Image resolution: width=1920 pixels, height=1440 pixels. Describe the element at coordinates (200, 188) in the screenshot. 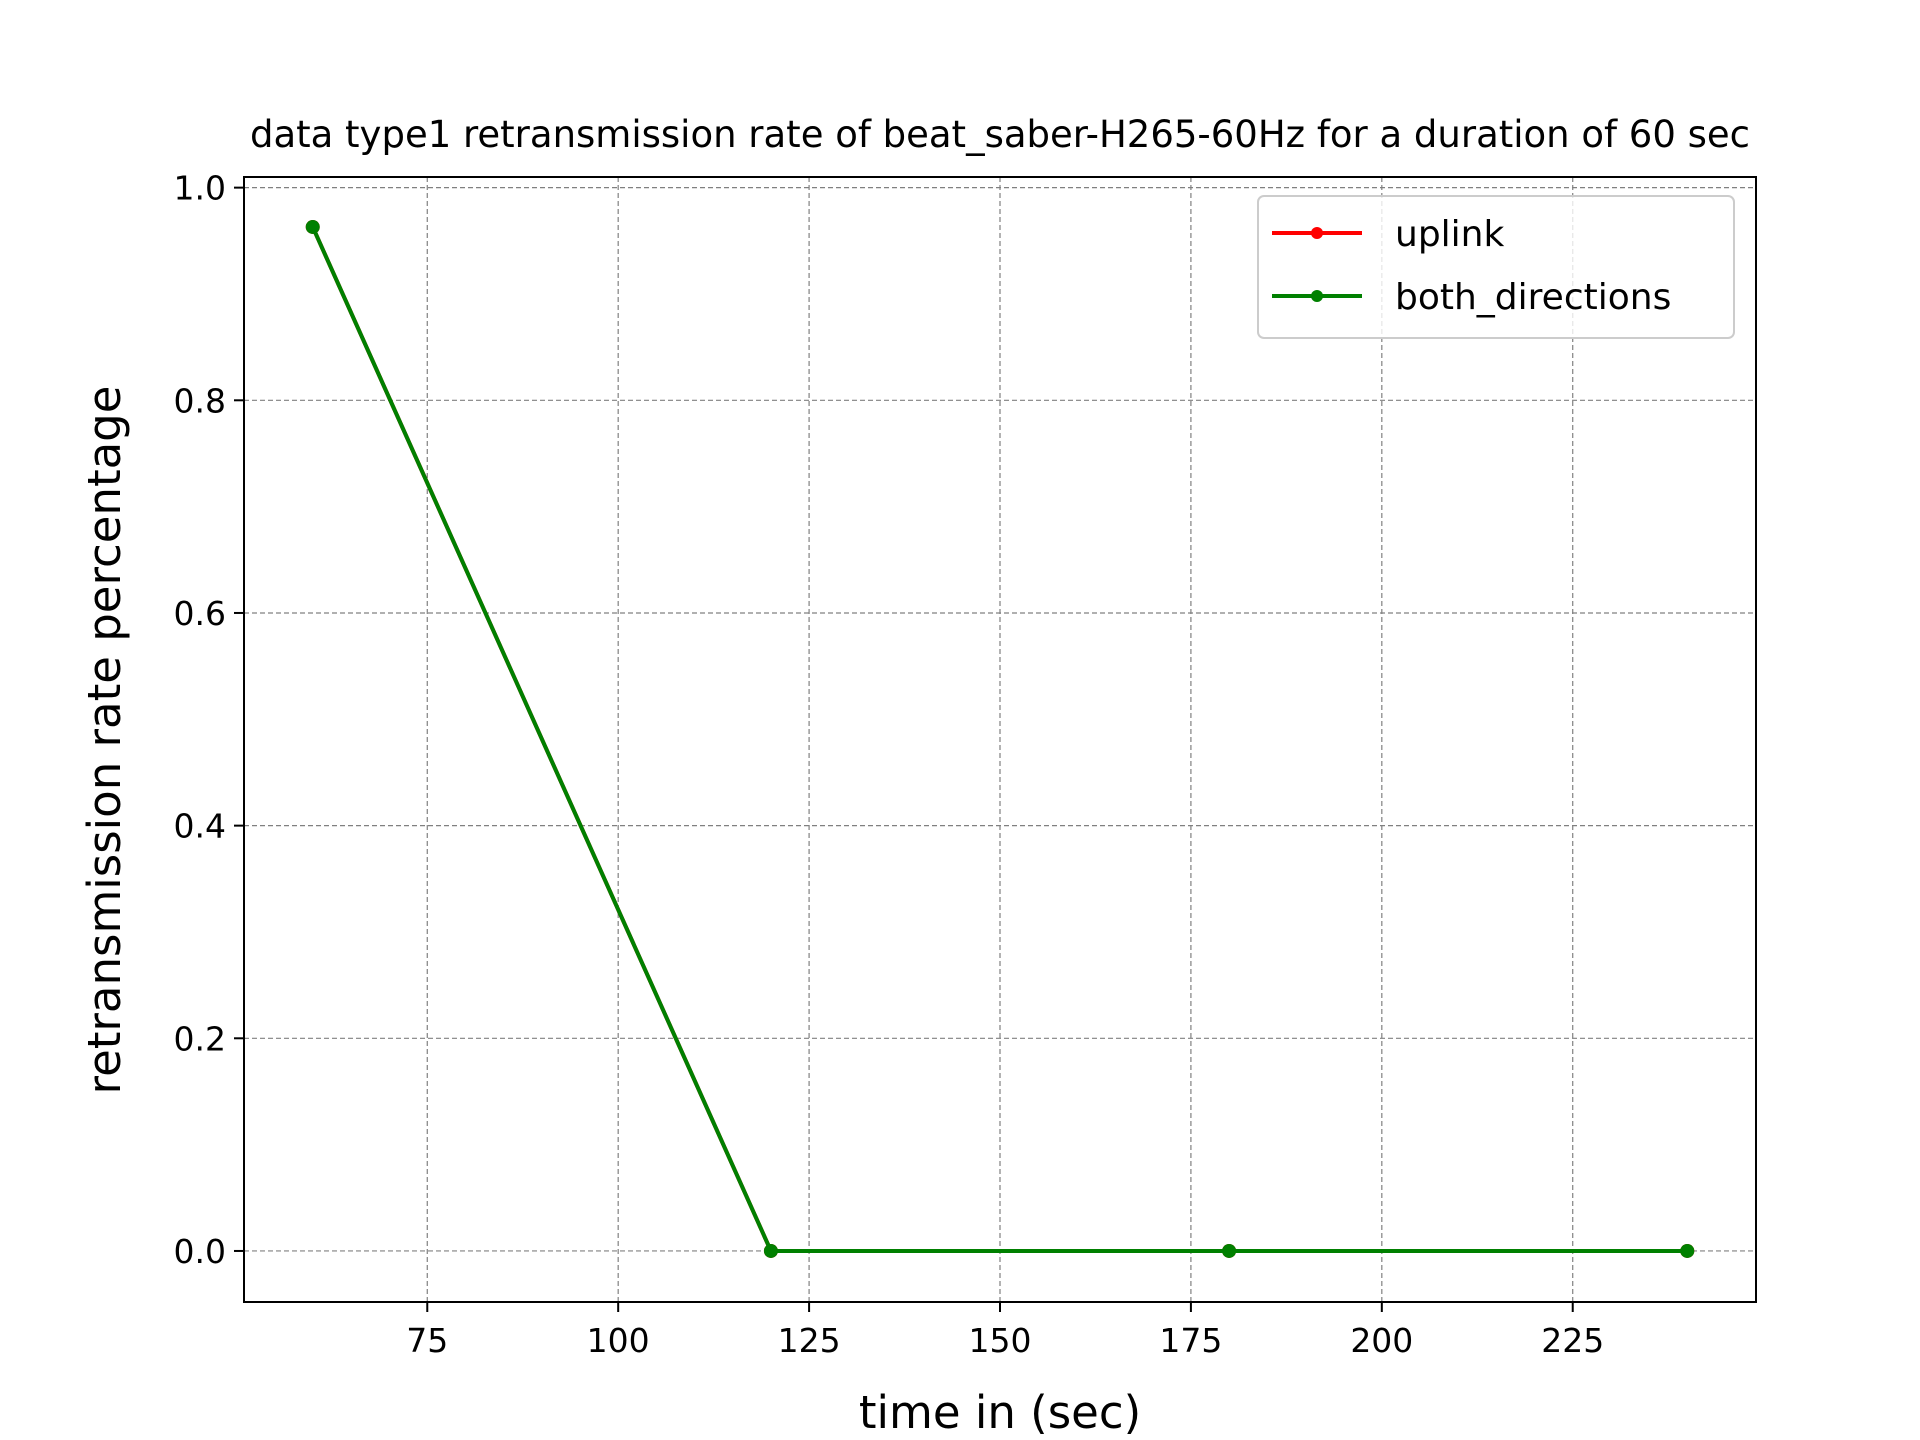

I see `y-tick-label: 1.0` at that location.